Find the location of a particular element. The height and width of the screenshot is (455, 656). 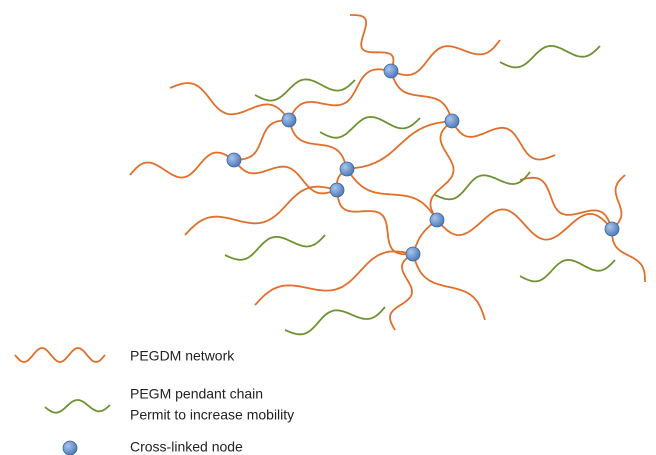

legend-network-swatch is located at coordinates (60, 355).